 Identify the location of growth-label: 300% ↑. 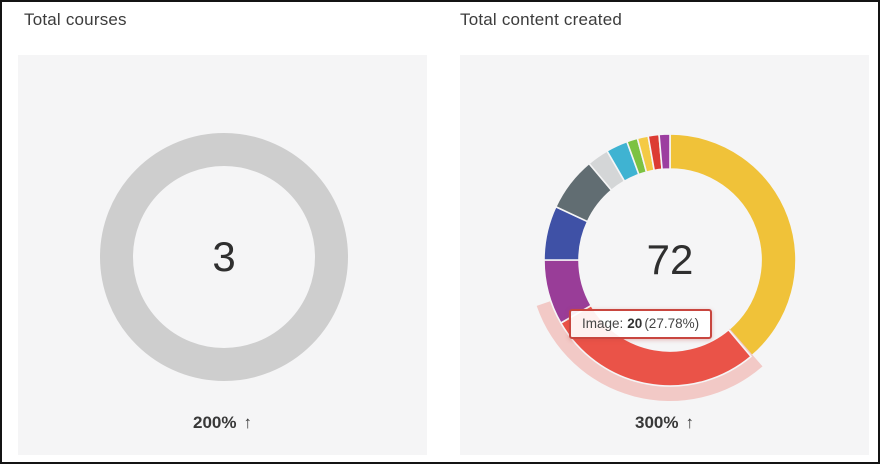
(664, 423).